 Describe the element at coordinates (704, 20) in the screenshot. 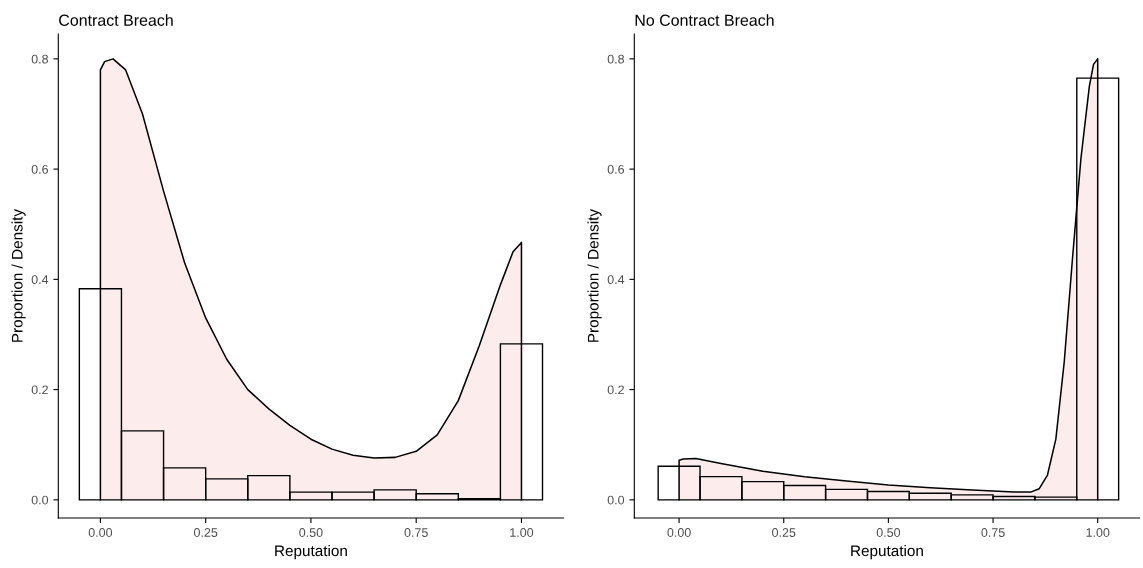

I see `chart-title: No Contract Breach` at that location.